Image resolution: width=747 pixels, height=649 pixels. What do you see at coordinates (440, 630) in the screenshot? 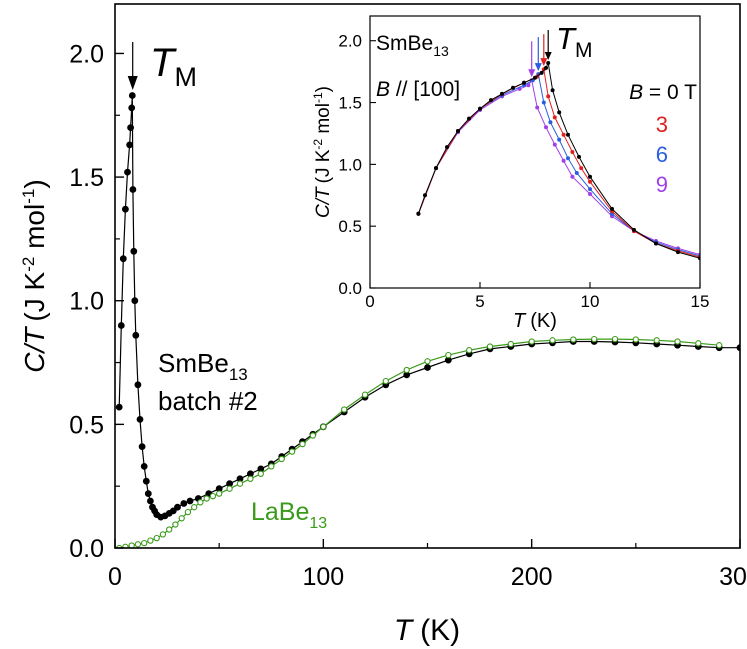
I see `main-x-axis-unit: (K)` at bounding box center [440, 630].